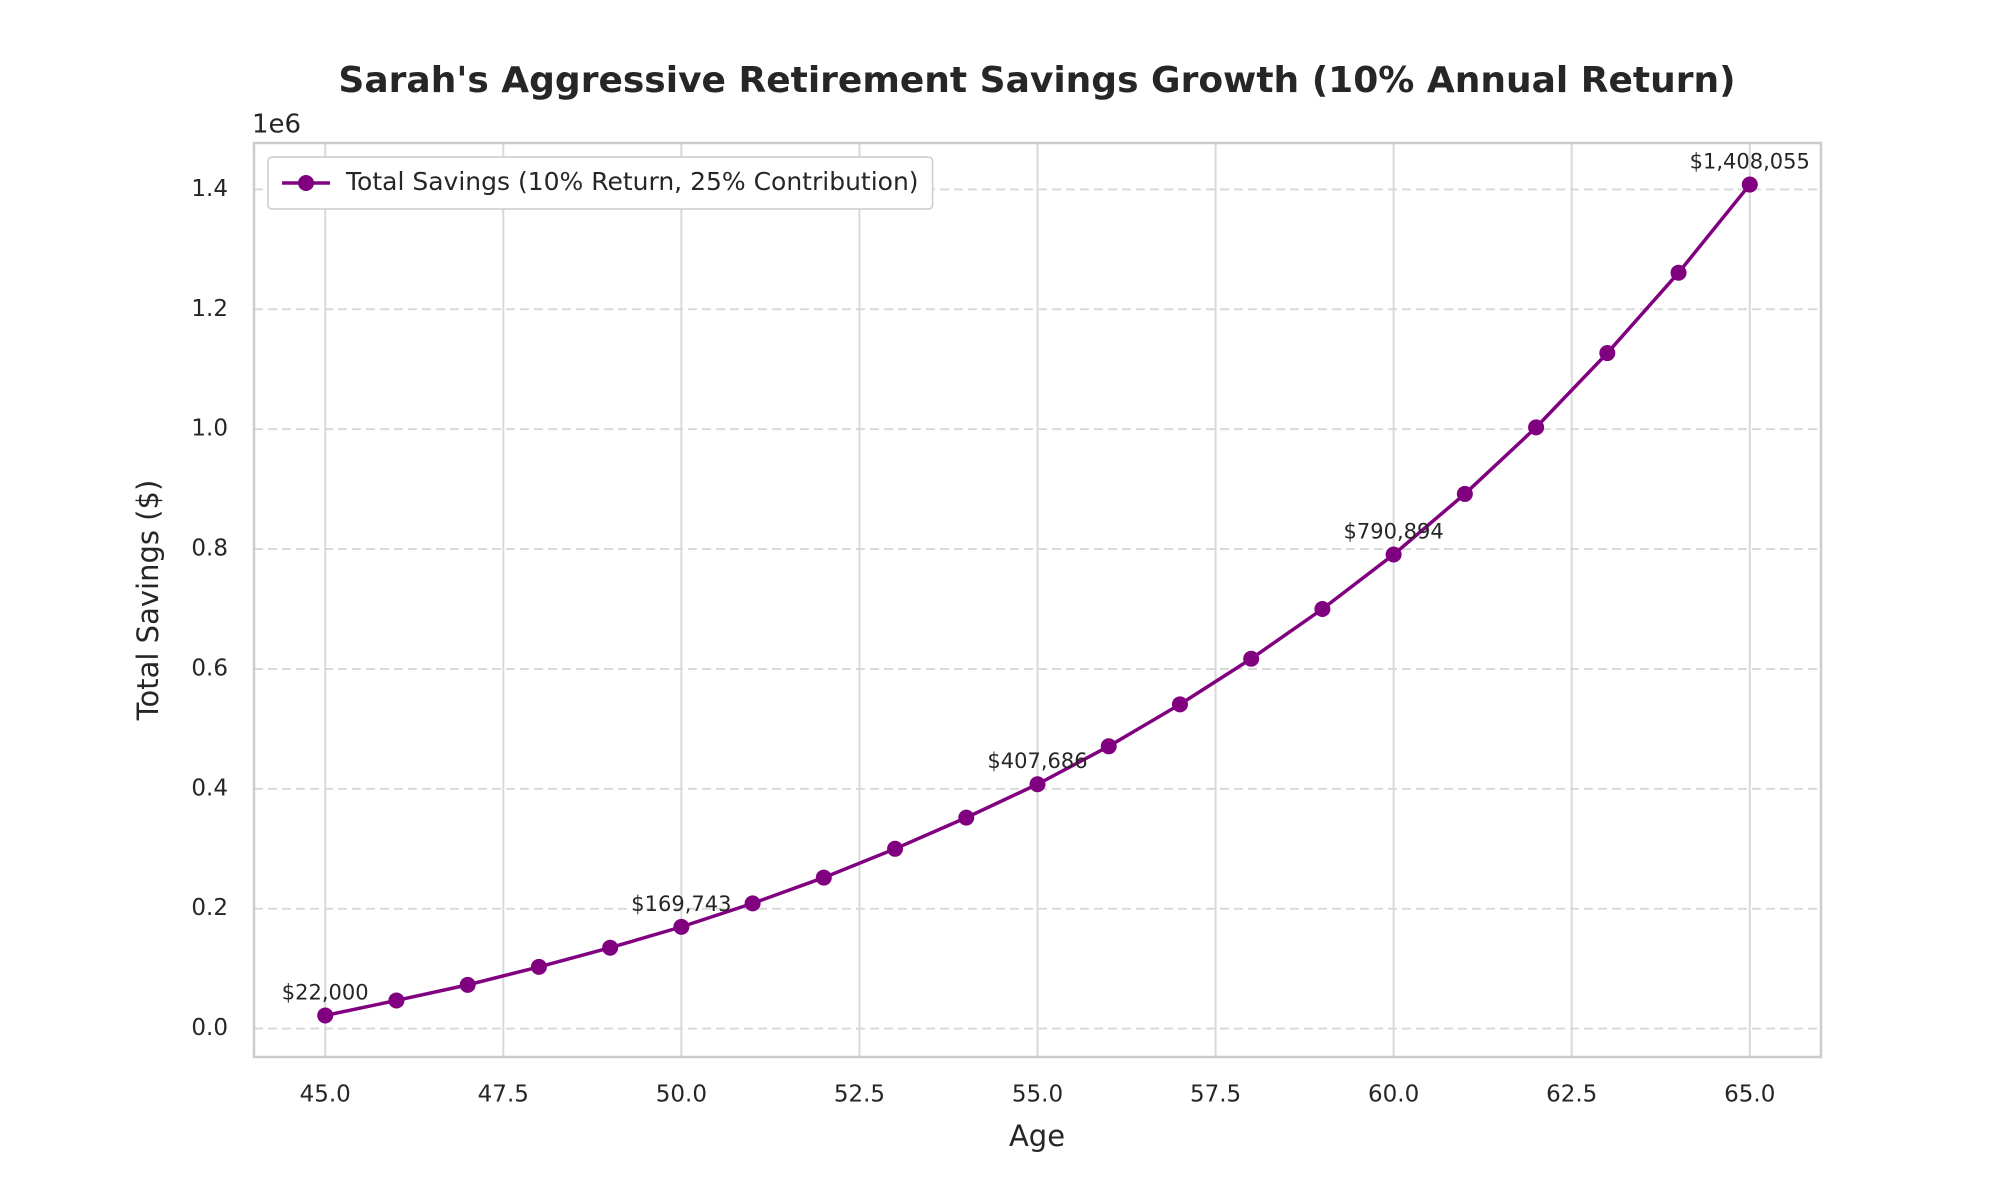  Describe the element at coordinates (681, 904) in the screenshot. I see `data-label: $169,743` at that location.